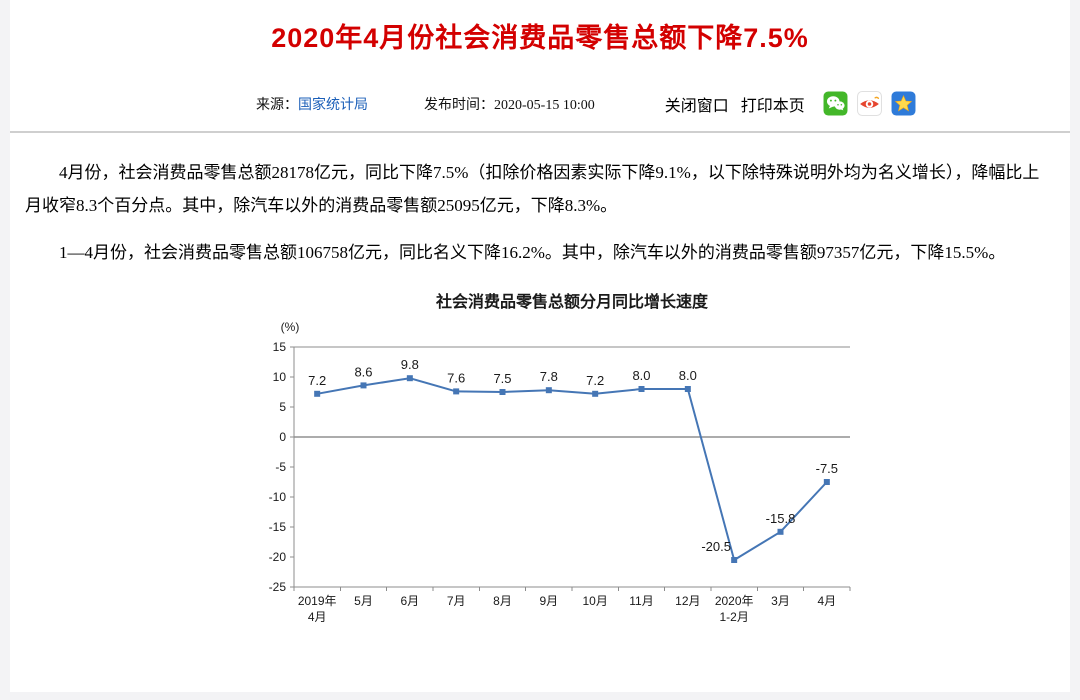 The image size is (1080, 700). I want to click on publish-time: 发布时间：2020-05-15 10:00, so click(509, 104).